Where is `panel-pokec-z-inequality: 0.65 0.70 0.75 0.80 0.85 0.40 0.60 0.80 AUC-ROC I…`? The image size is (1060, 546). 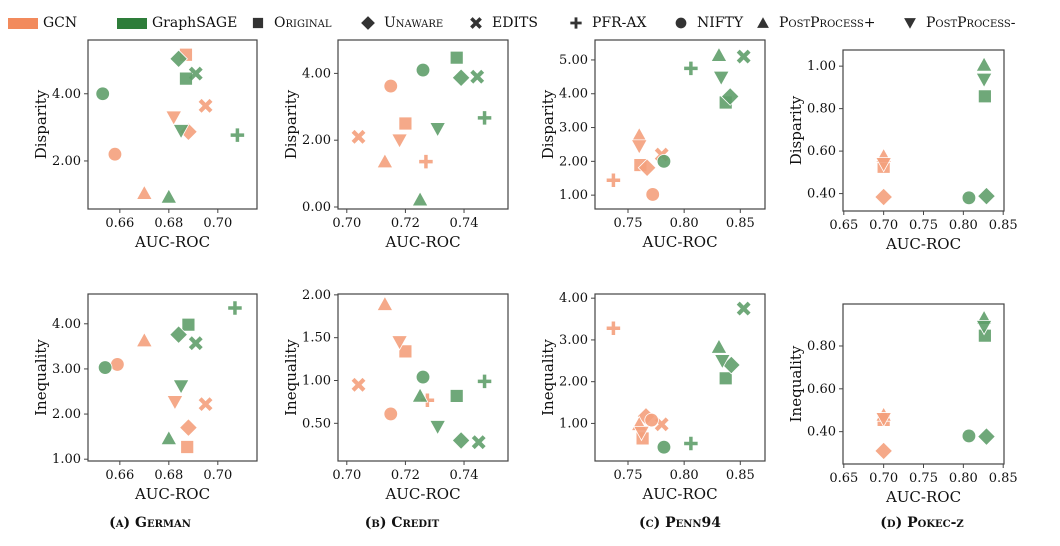 panel-pokec-z-inequality: 0.65 0.70 0.75 0.80 0.85 0.40 0.60 0.80 AUC-ROC I… is located at coordinates (902, 404).